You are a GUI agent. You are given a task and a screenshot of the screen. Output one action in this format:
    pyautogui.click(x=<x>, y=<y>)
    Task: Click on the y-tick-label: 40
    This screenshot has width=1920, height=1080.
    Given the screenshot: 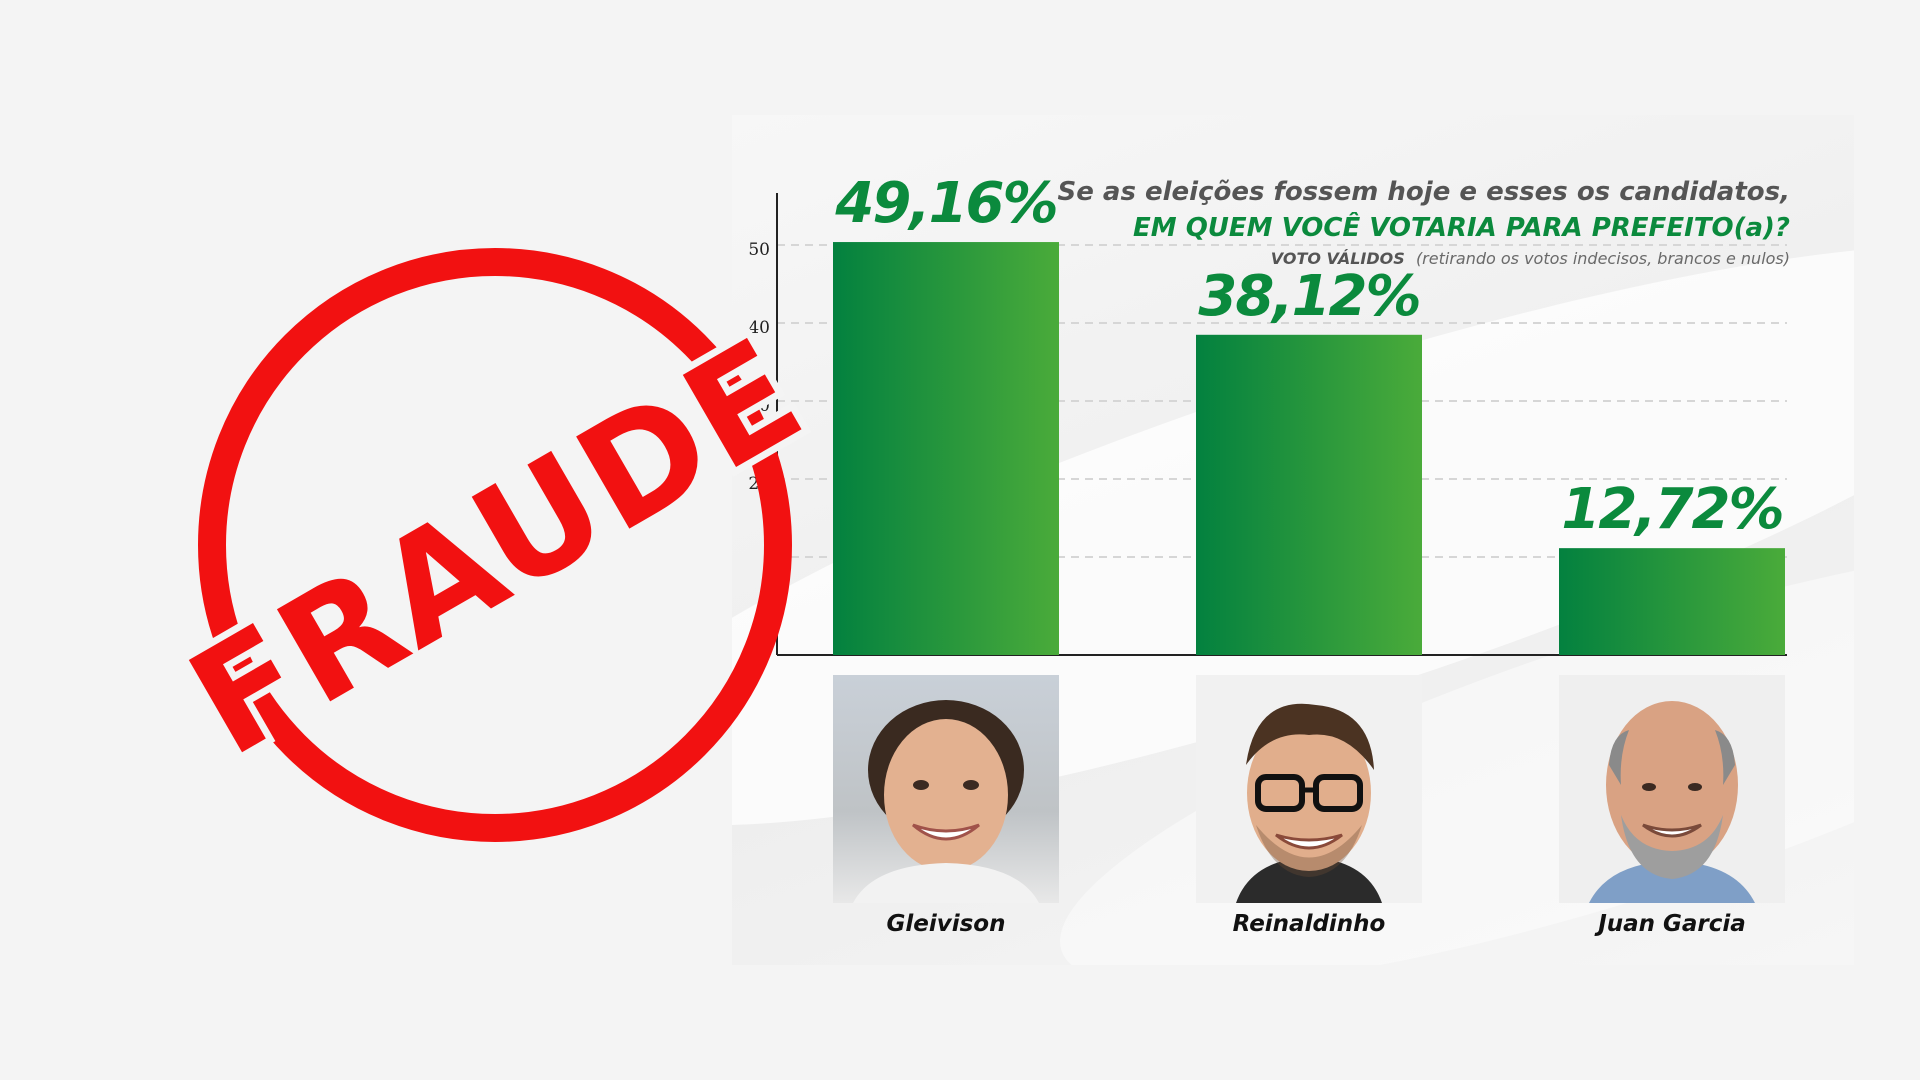 What is the action you would take?
    pyautogui.click(x=759, y=328)
    